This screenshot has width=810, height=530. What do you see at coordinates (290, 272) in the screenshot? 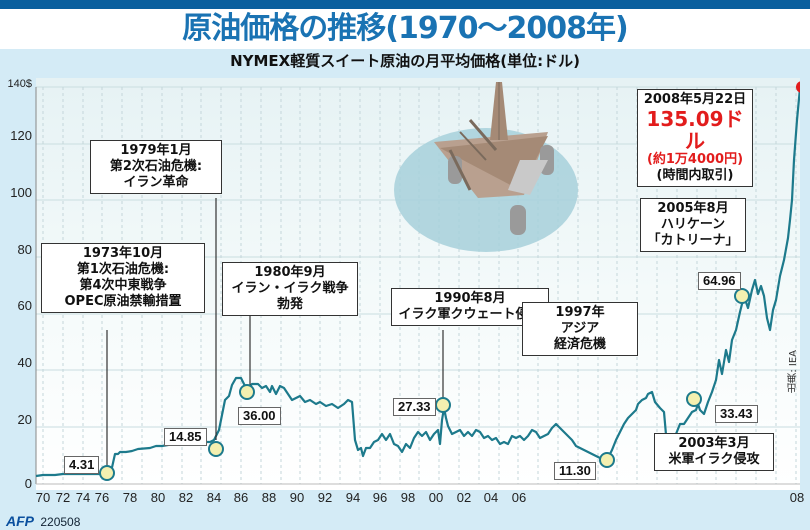
I see `annotation-date: 1980年9月` at bounding box center [290, 272].